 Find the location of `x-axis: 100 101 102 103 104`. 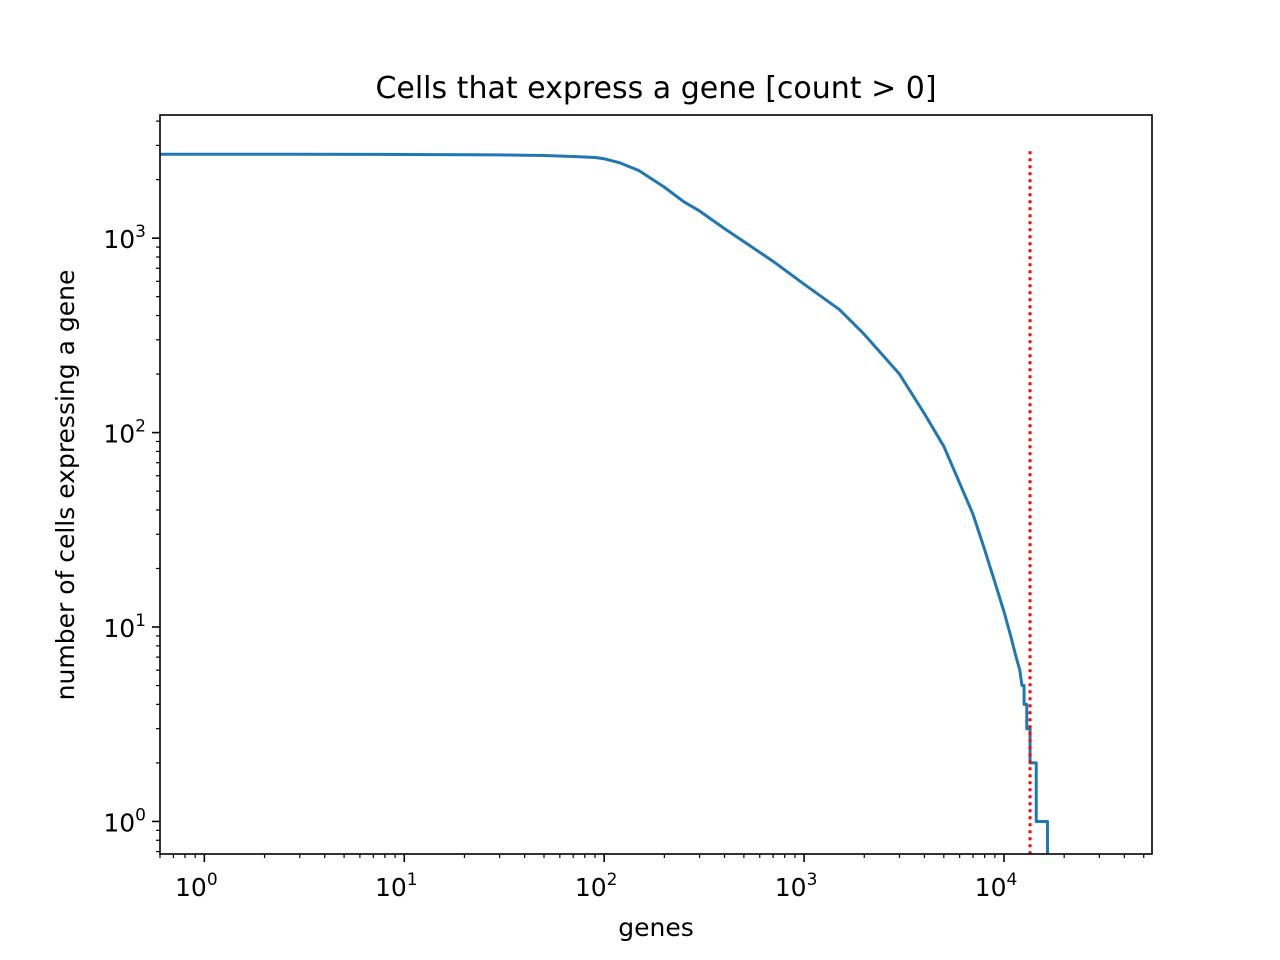

x-axis: 100 101 102 103 104 is located at coordinates (652, 878).